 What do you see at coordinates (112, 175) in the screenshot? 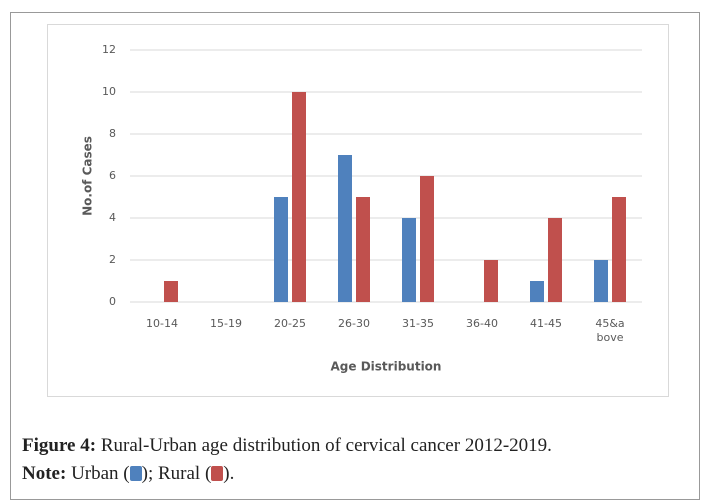
I see `y-tick-label: 6` at bounding box center [112, 175].